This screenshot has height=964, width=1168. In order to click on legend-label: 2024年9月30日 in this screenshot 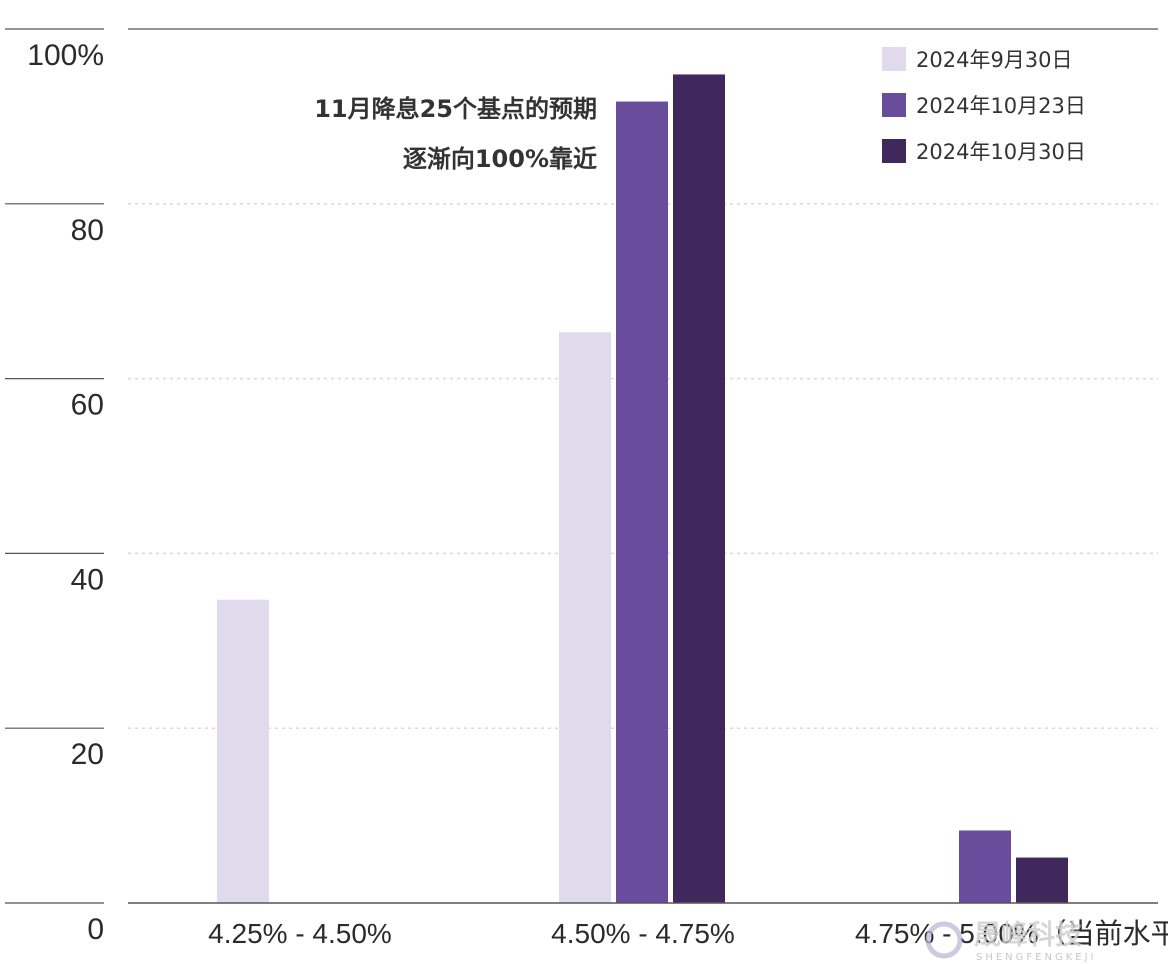, I will do `click(994, 60)`.